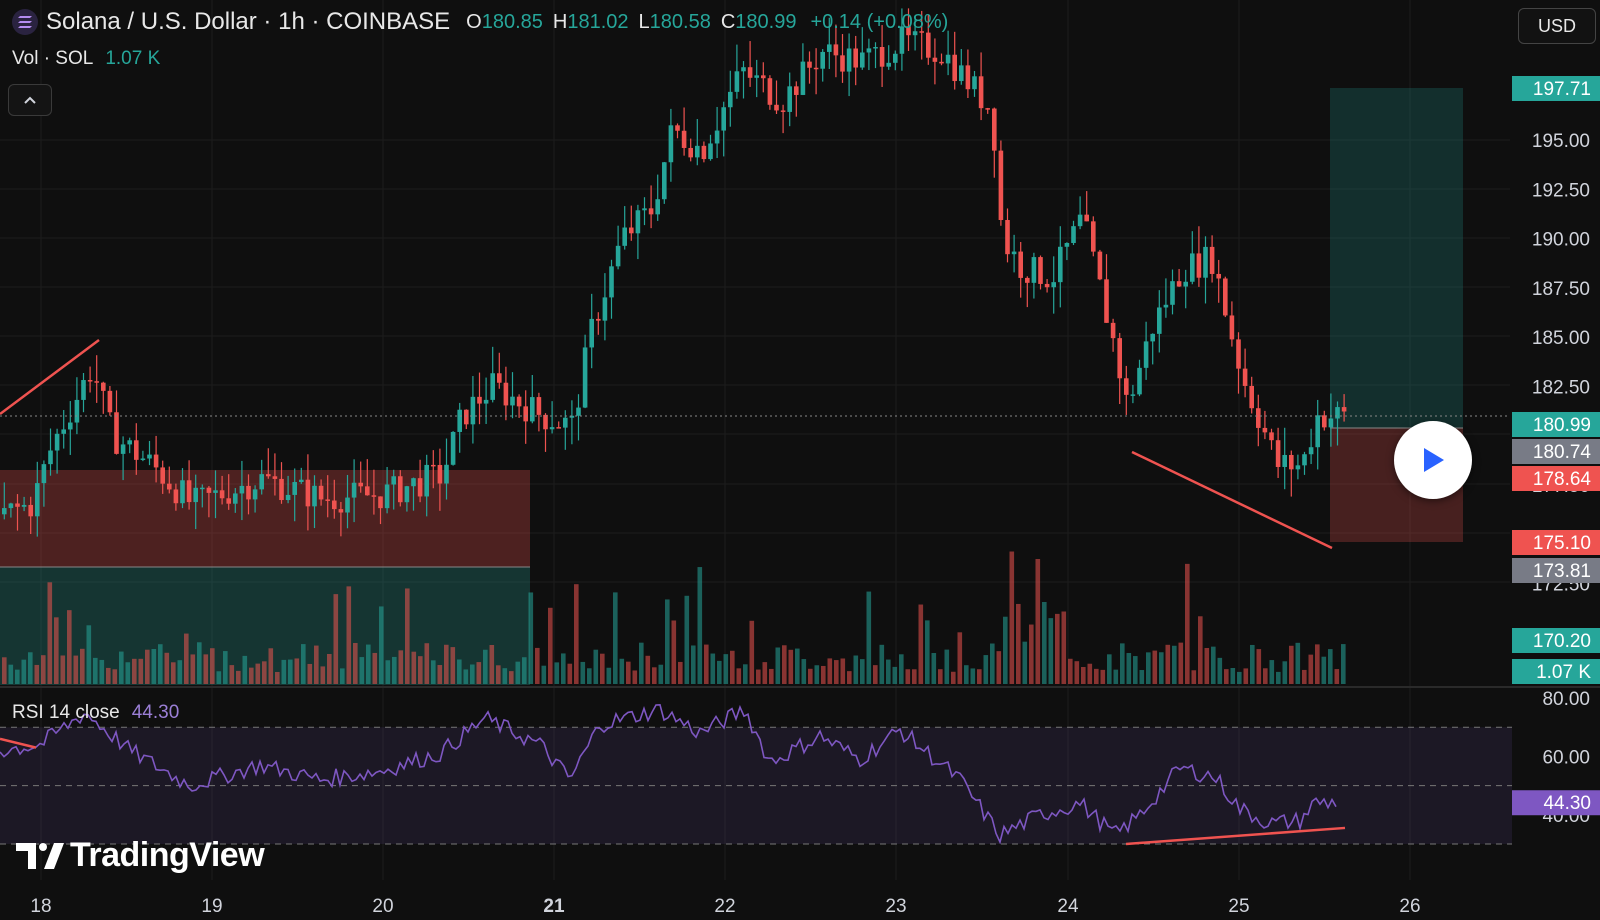 The image size is (1600, 920). What do you see at coordinates (1068, 906) in the screenshot?
I see `x-tick-label: 24` at bounding box center [1068, 906].